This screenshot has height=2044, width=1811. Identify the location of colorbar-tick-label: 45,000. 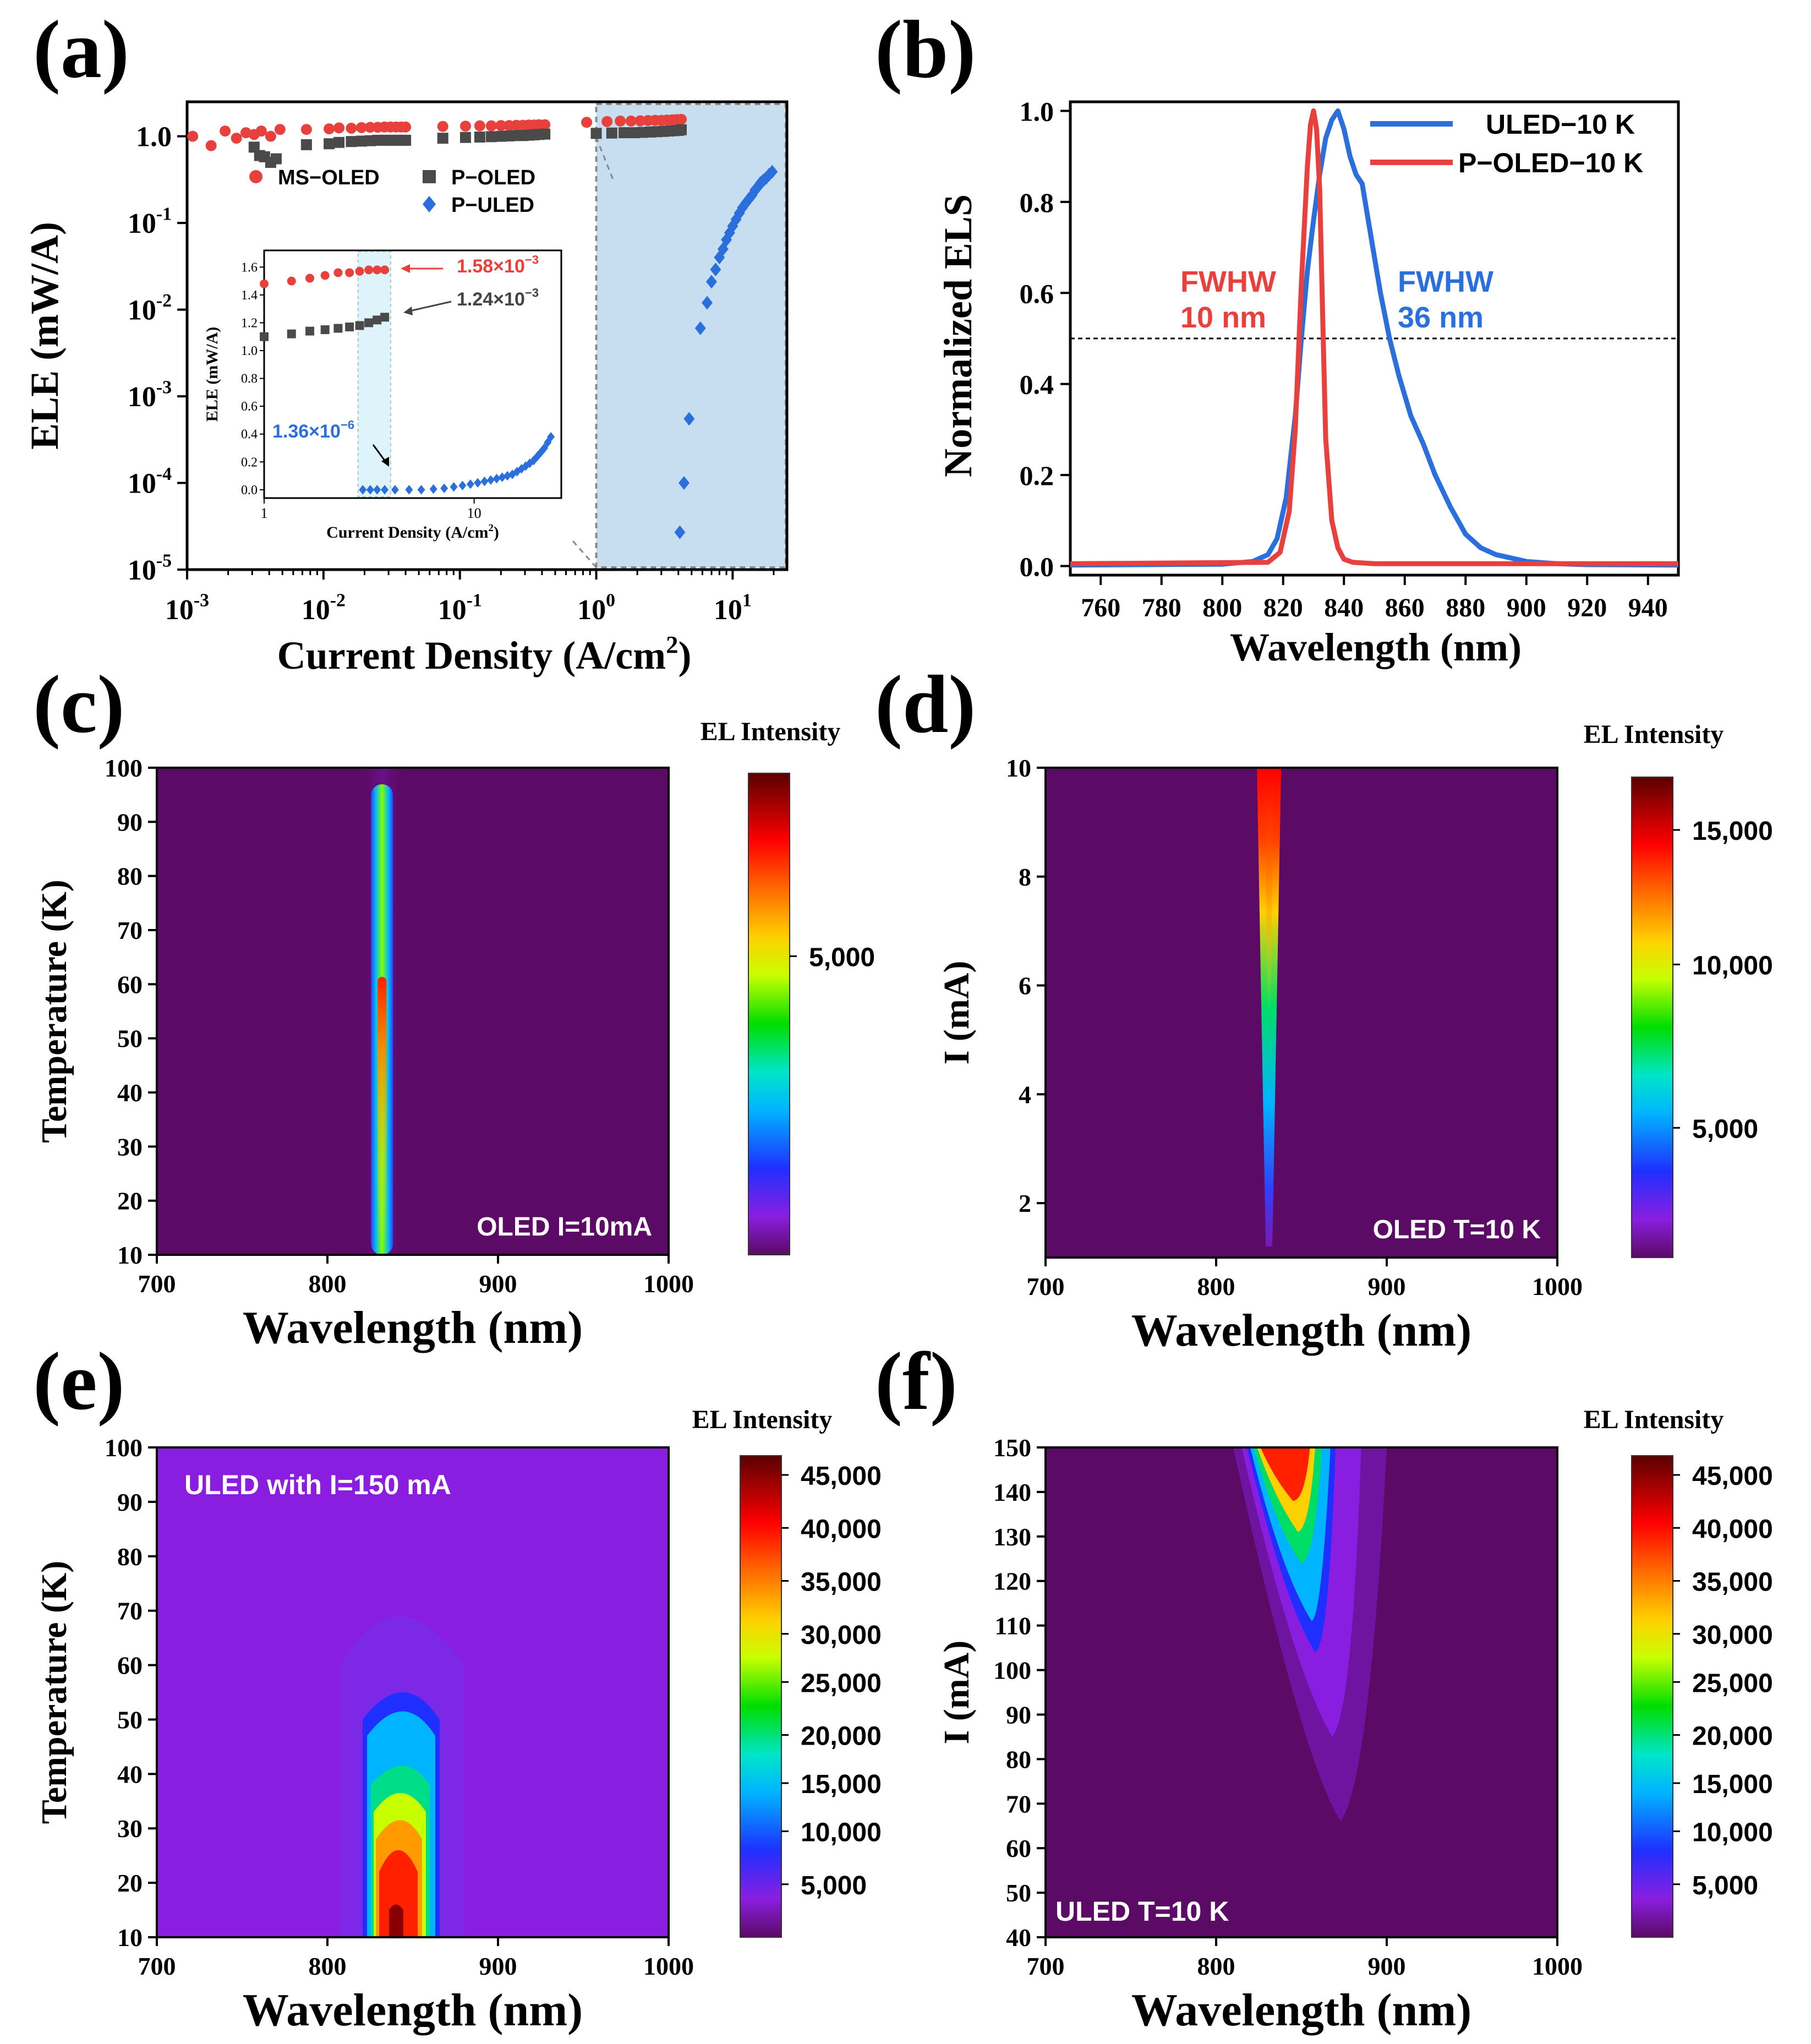
(842, 1477).